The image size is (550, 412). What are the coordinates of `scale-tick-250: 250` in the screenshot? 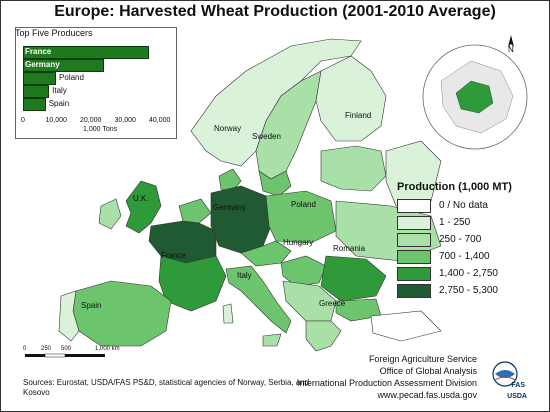 It's located at (46, 349).